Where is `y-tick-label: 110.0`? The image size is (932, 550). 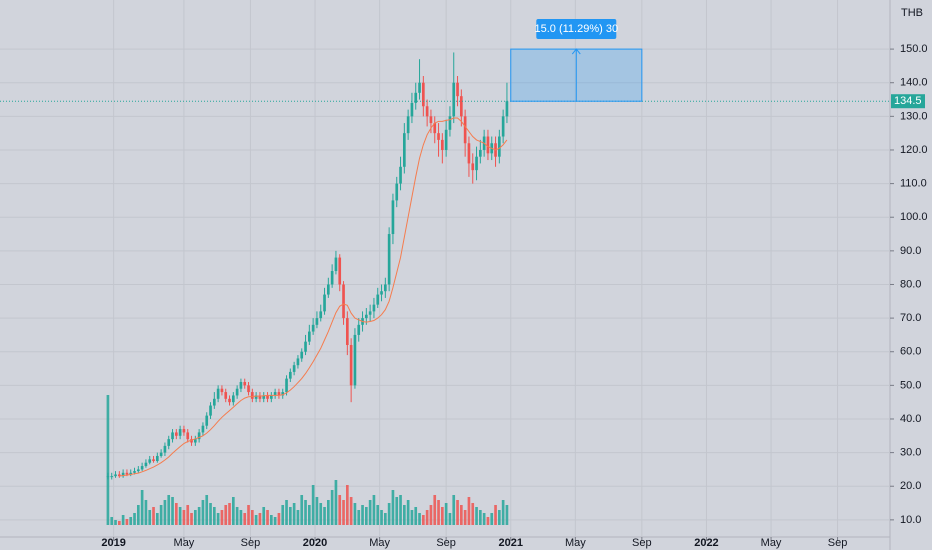 y-tick-label: 110.0 is located at coordinates (913, 184).